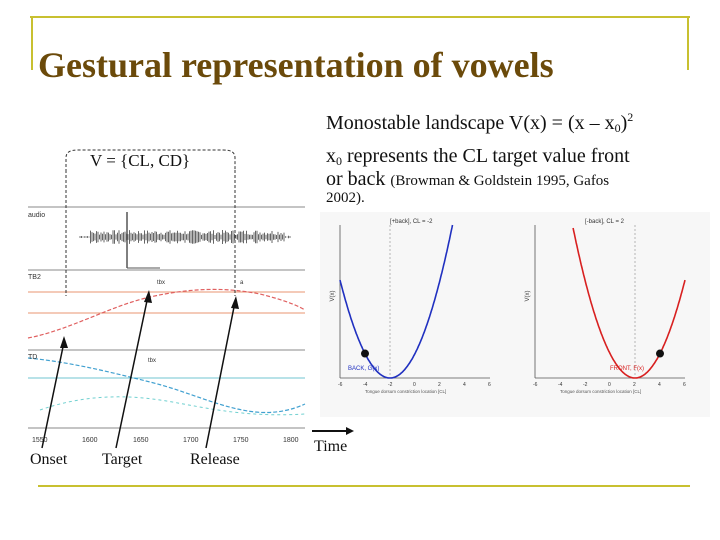 This screenshot has width=720, height=540. Describe the element at coordinates (363, 369) in the screenshot. I see `landscape-legend: BACK, G(x)` at that location.